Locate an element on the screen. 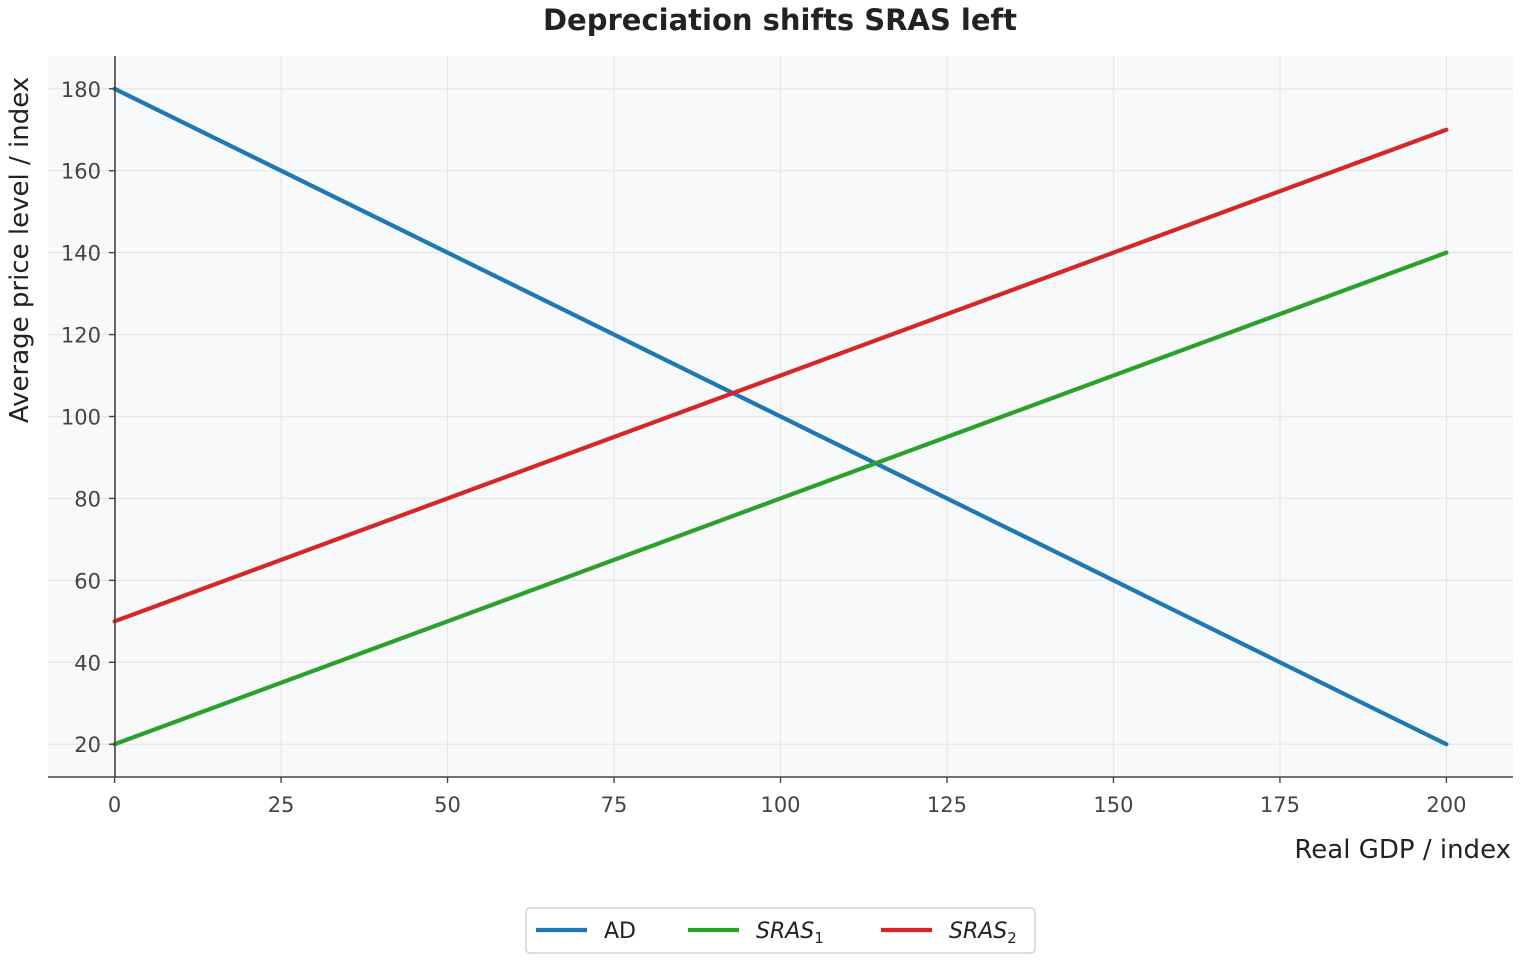  y-axis-label: Average price level / index is located at coordinates (20, 250).